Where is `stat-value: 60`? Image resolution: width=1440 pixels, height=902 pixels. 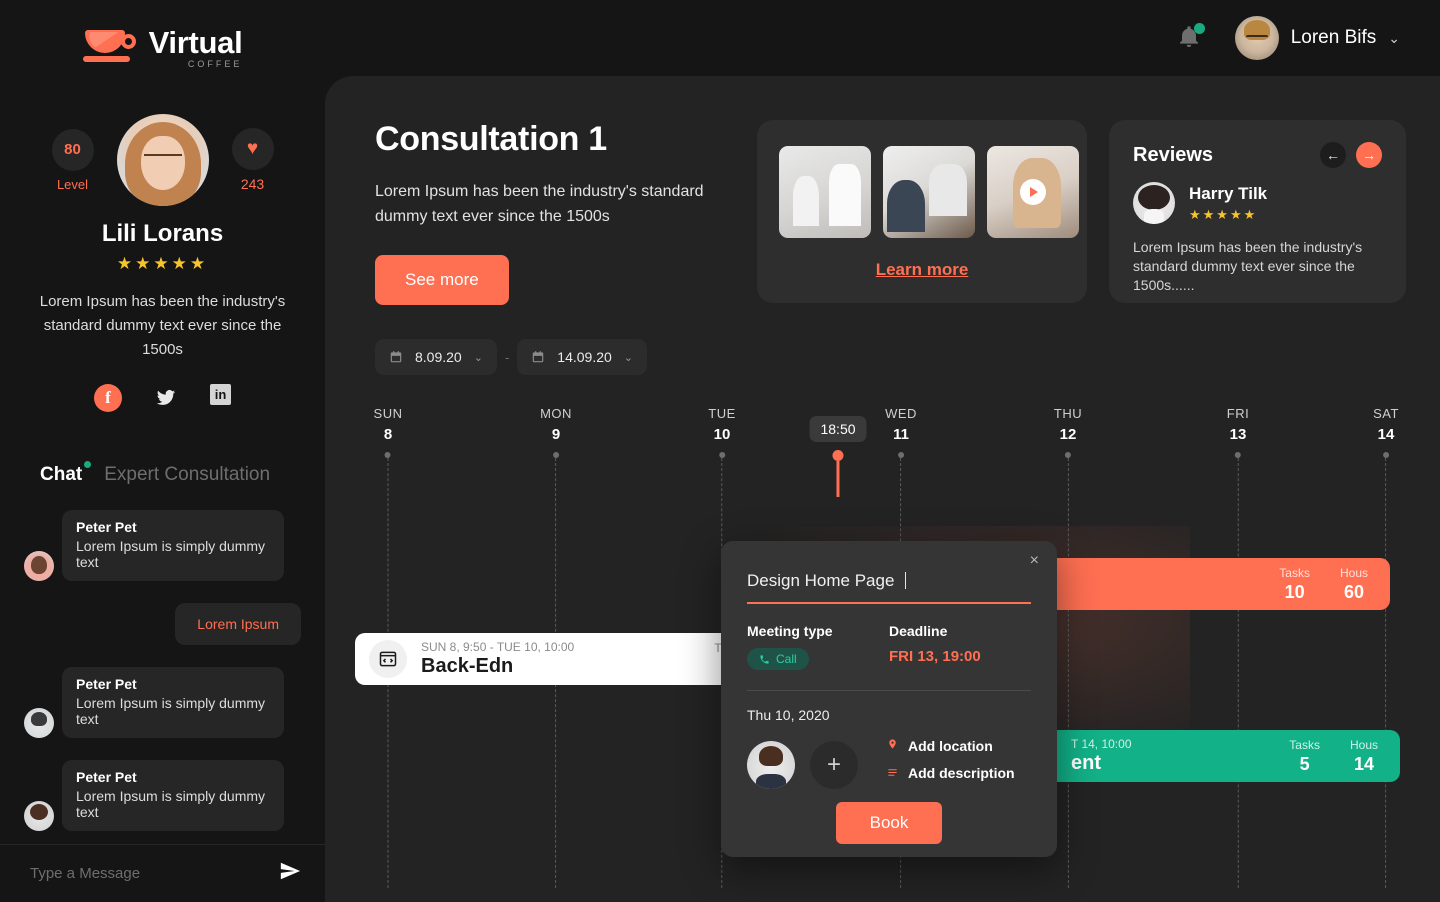
stat-value: 60 is located at coordinates (1353, 591).